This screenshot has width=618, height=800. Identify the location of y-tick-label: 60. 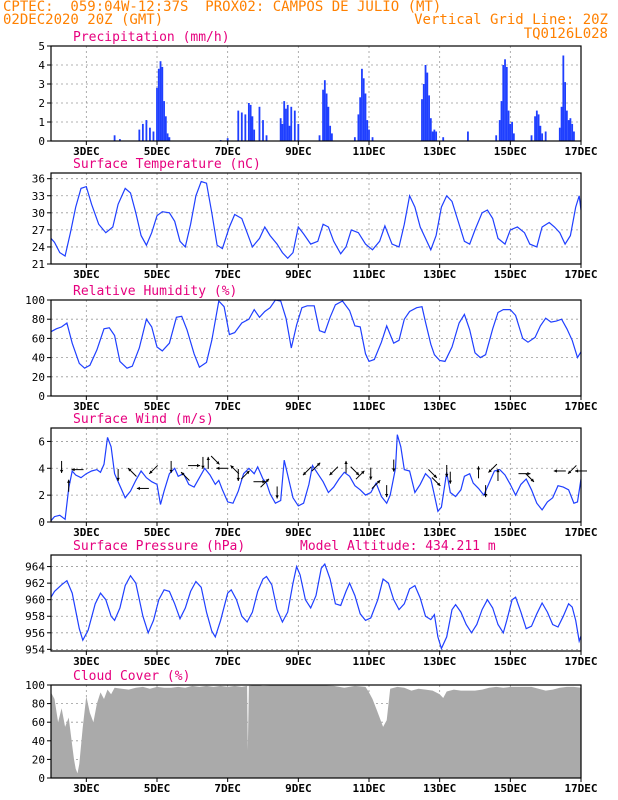
(38, 338).